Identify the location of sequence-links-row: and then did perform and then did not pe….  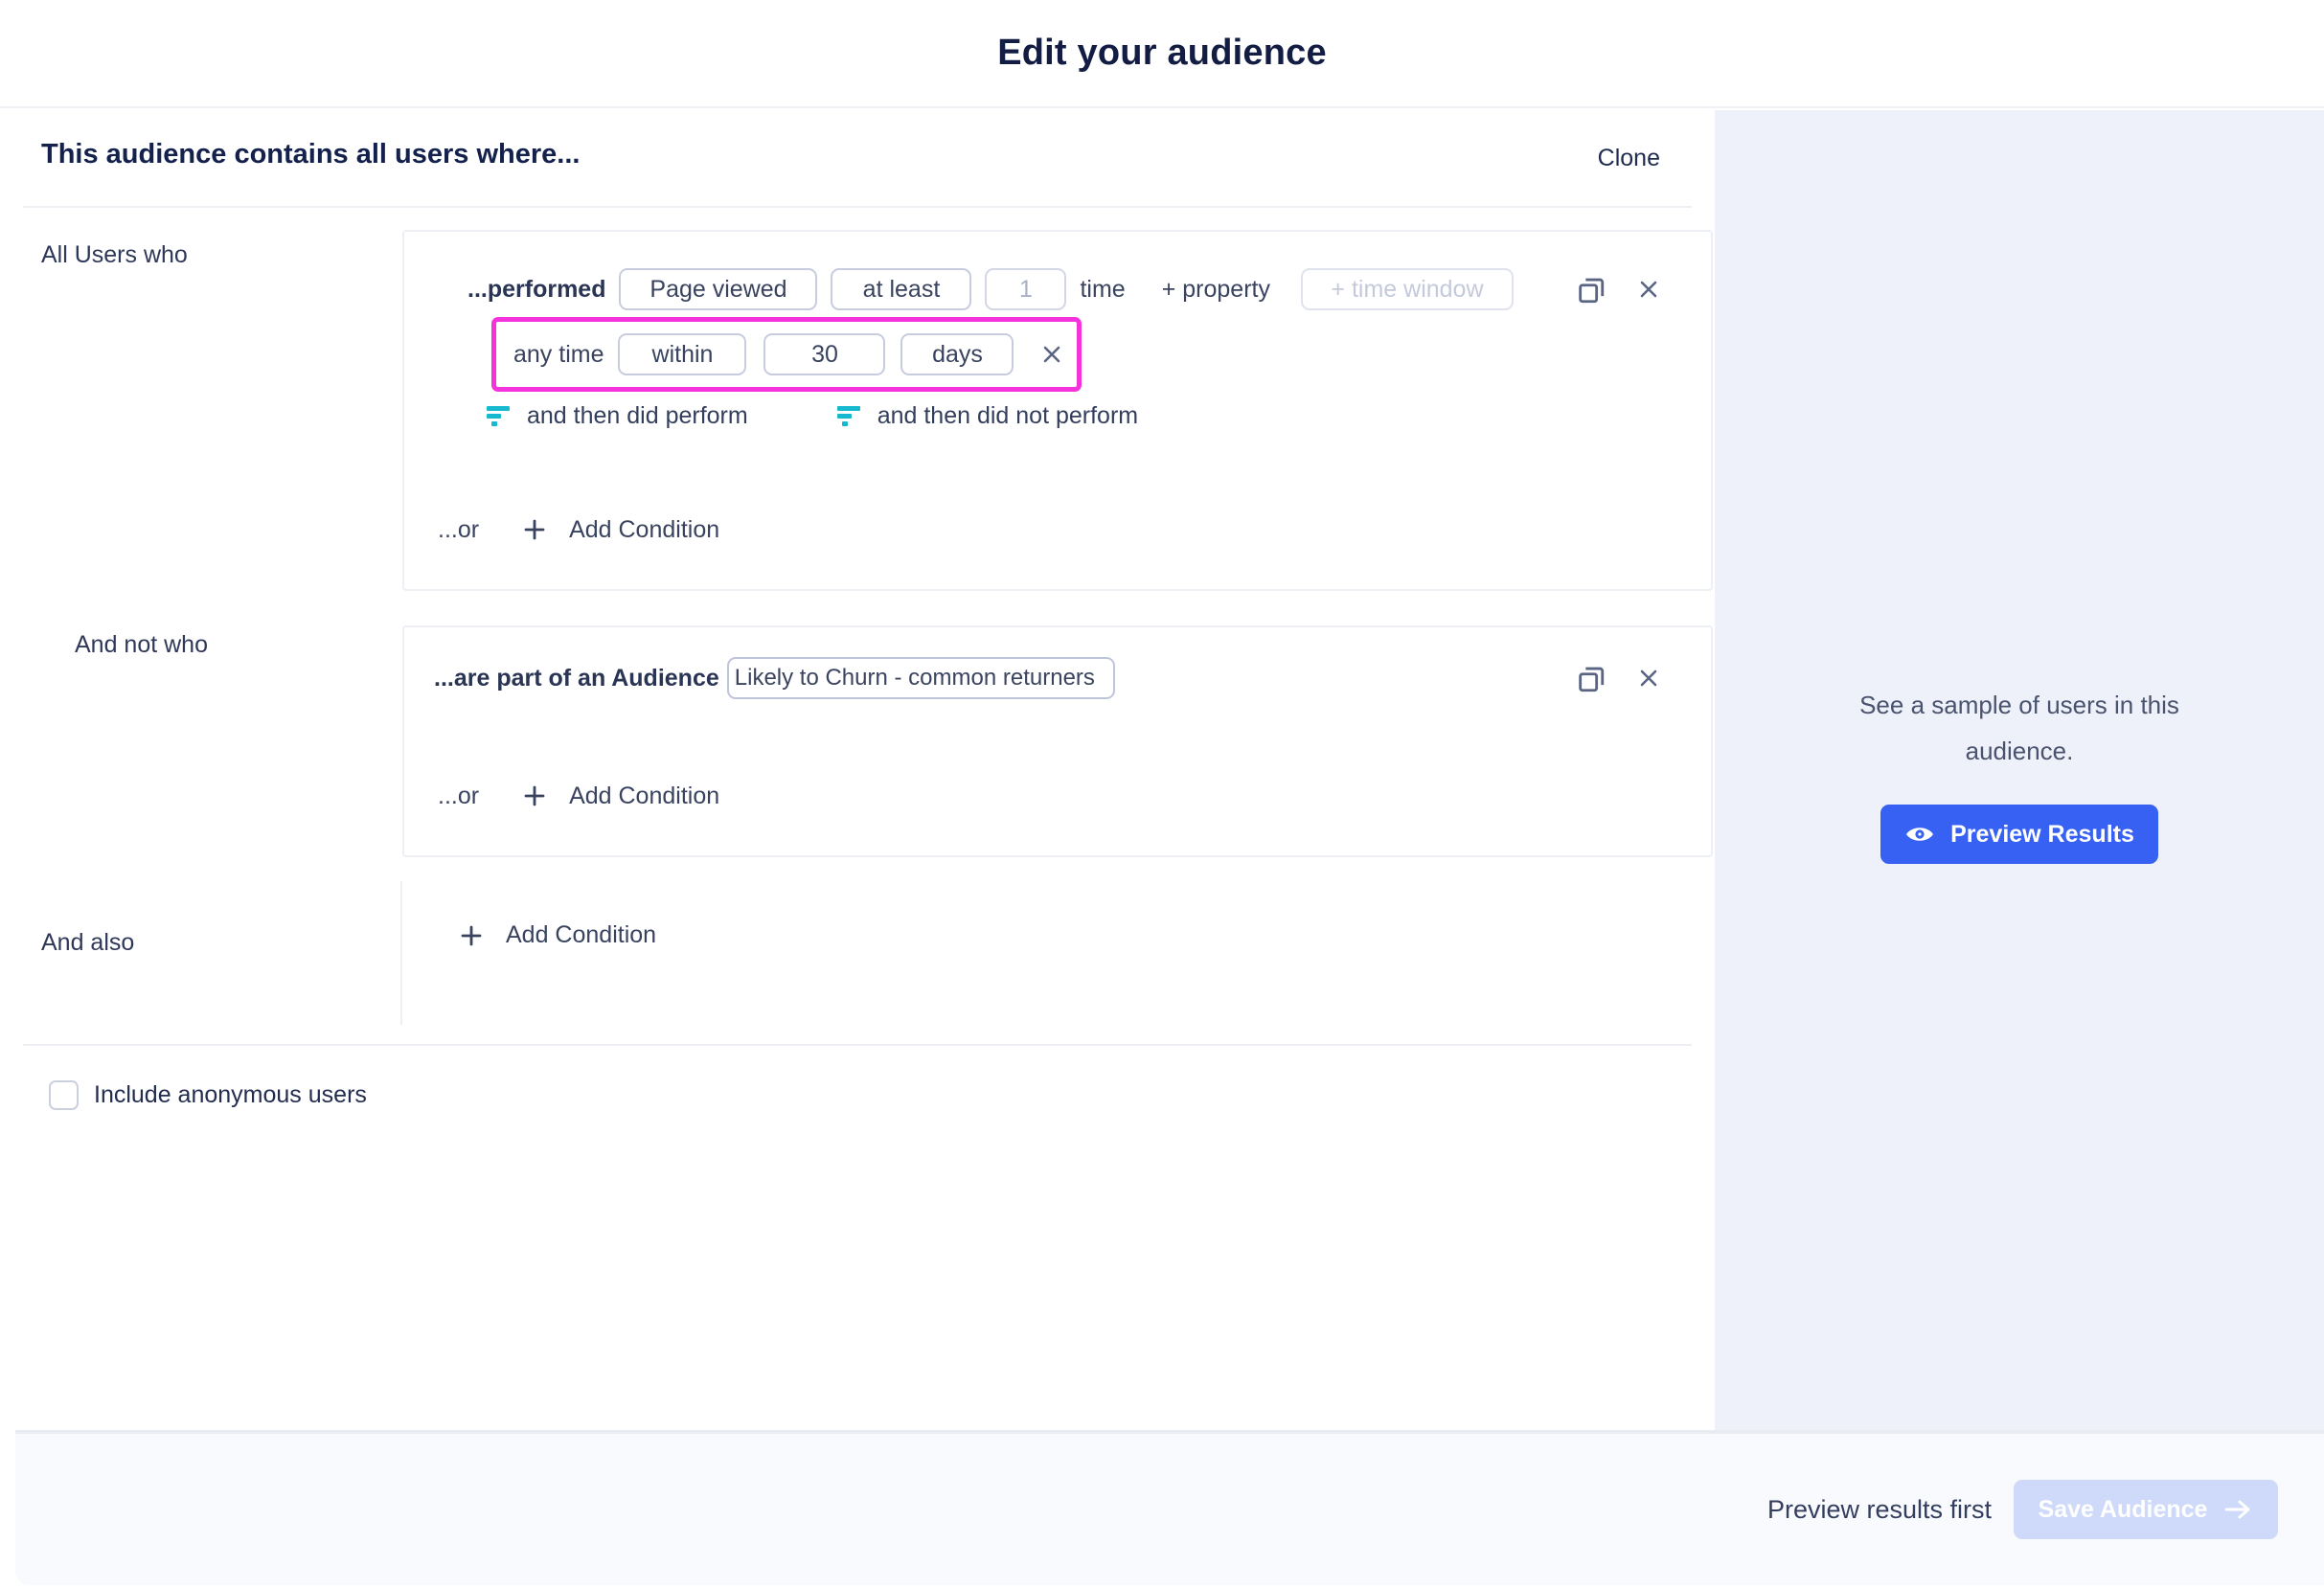
(812, 415).